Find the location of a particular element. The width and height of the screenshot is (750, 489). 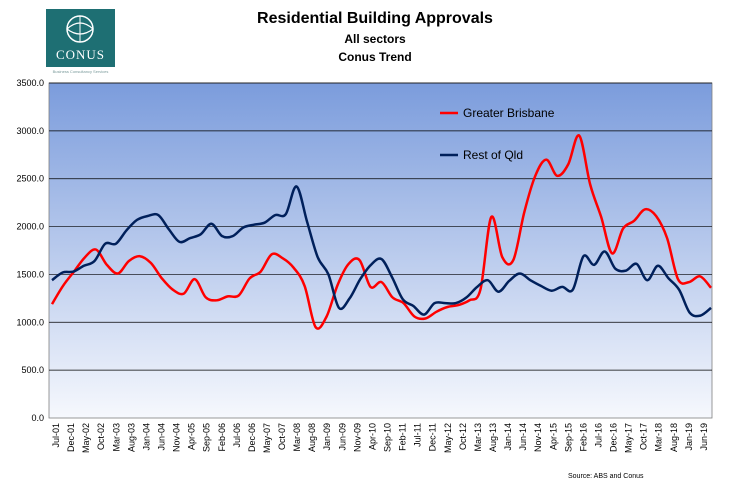

x-tick-label: Mar-18 is located at coordinates (659, 437).